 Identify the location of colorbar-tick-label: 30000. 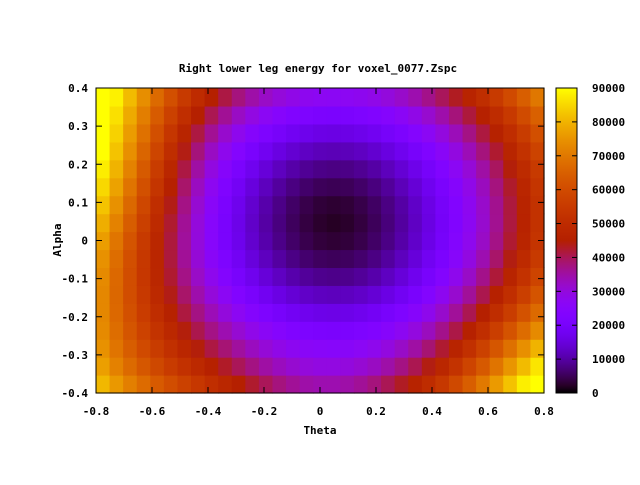
(608, 291).